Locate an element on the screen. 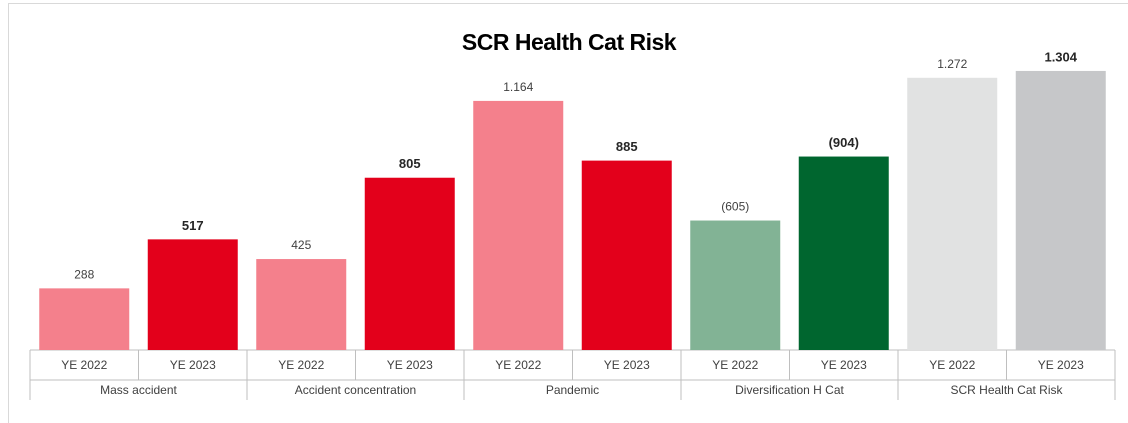 The height and width of the screenshot is (423, 1128). group-label: Accident concentration is located at coordinates (355, 390).